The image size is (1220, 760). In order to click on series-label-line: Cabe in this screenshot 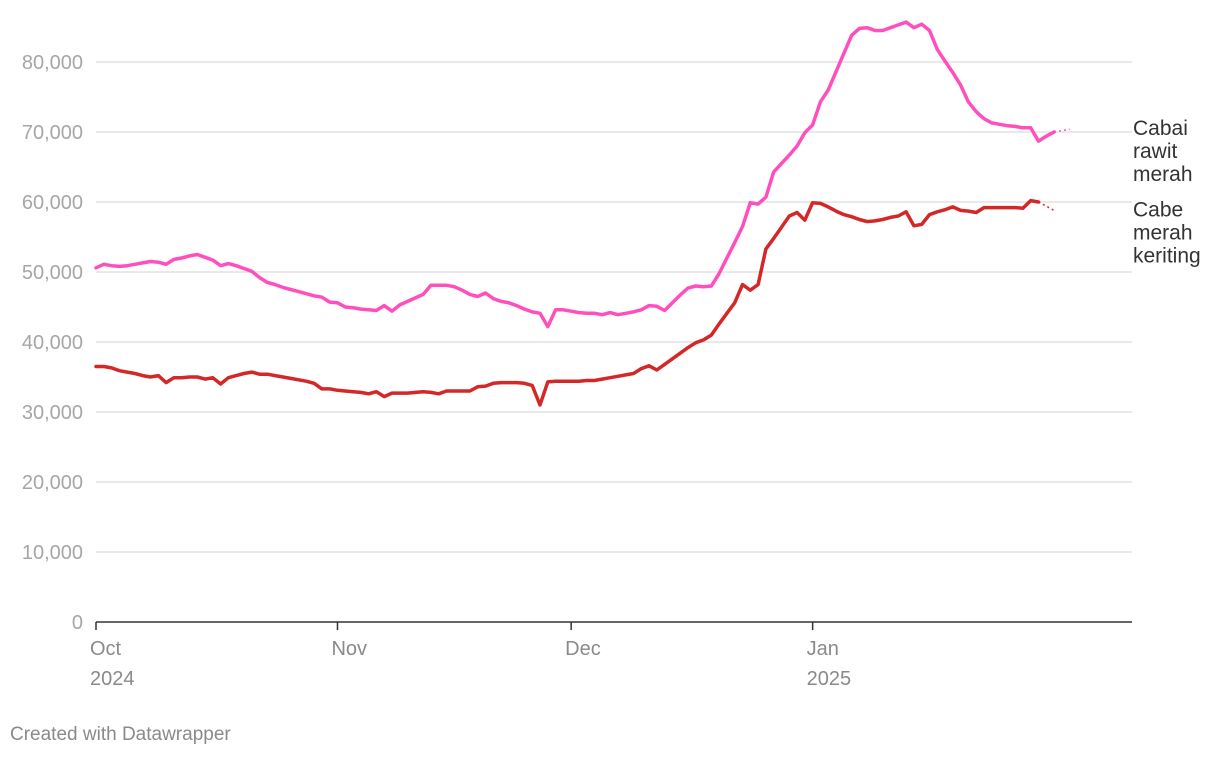, I will do `click(1158, 209)`.